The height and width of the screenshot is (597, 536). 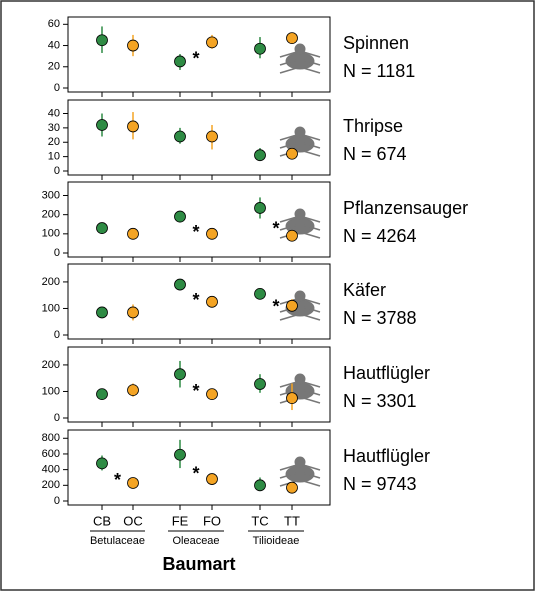 What do you see at coordinates (376, 43) in the screenshot?
I see `panel-title: Spinnen` at bounding box center [376, 43].